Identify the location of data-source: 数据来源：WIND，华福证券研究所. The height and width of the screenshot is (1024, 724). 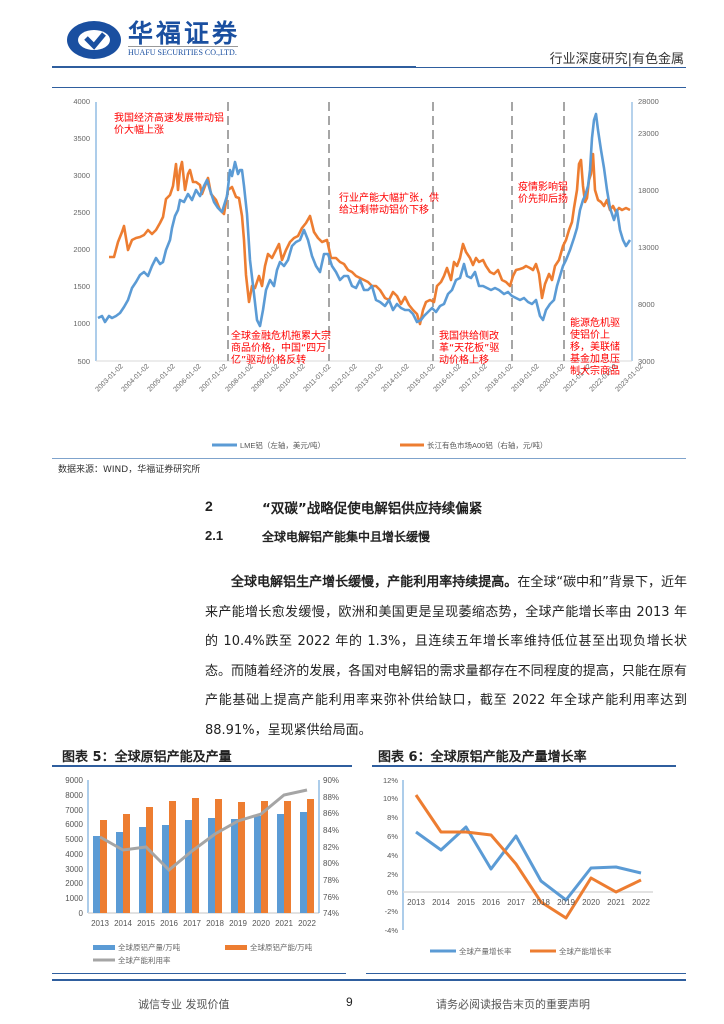
(129, 470).